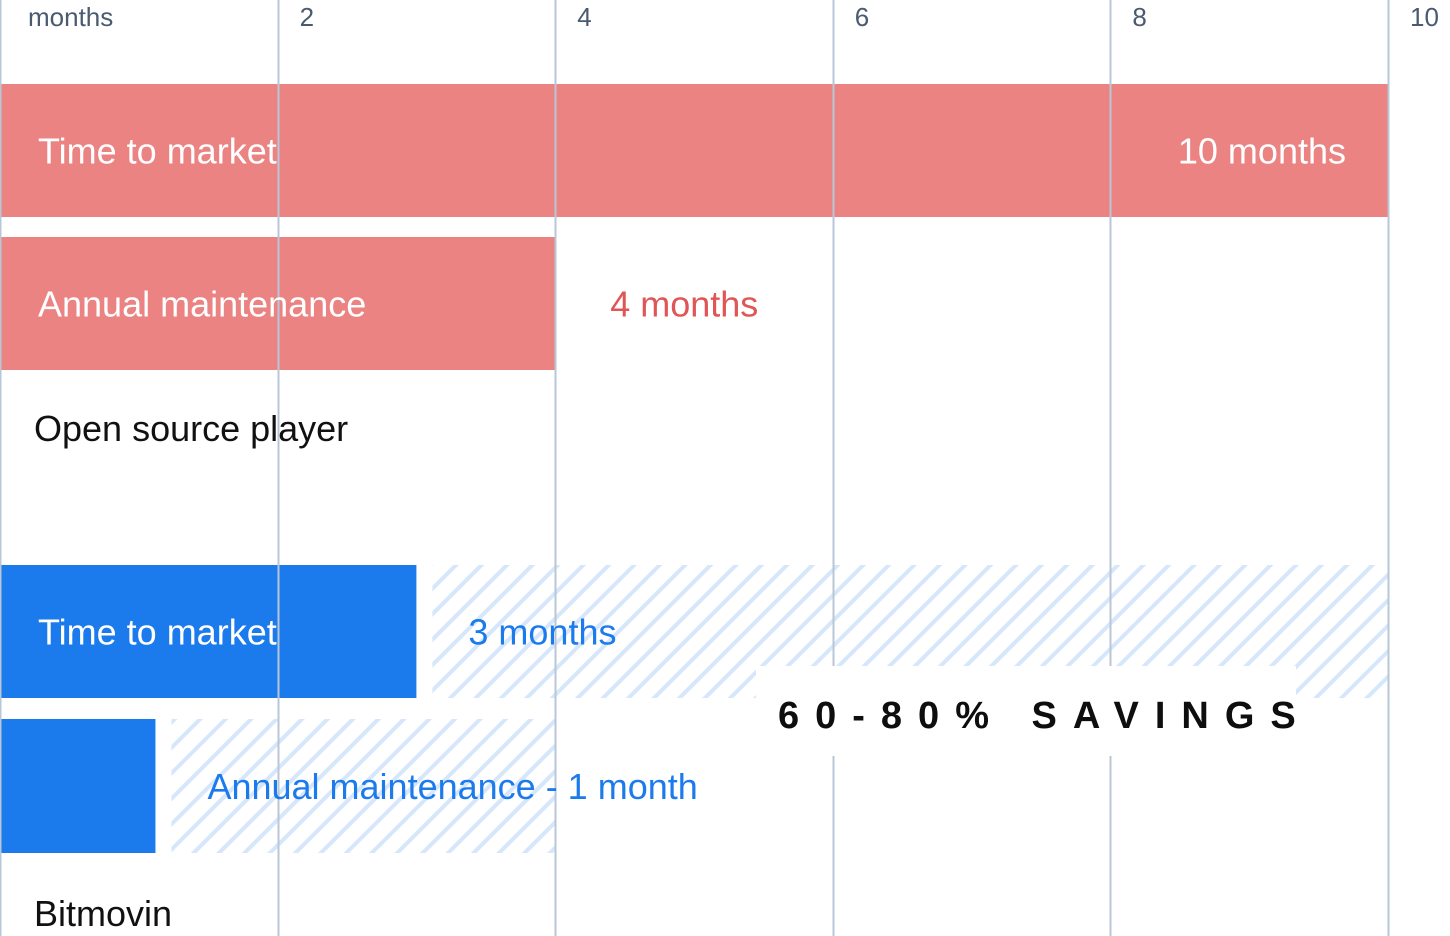 The height and width of the screenshot is (936, 1450). What do you see at coordinates (452, 786) in the screenshot?
I see `bar-value-label: Annual maintenance - 1 month` at bounding box center [452, 786].